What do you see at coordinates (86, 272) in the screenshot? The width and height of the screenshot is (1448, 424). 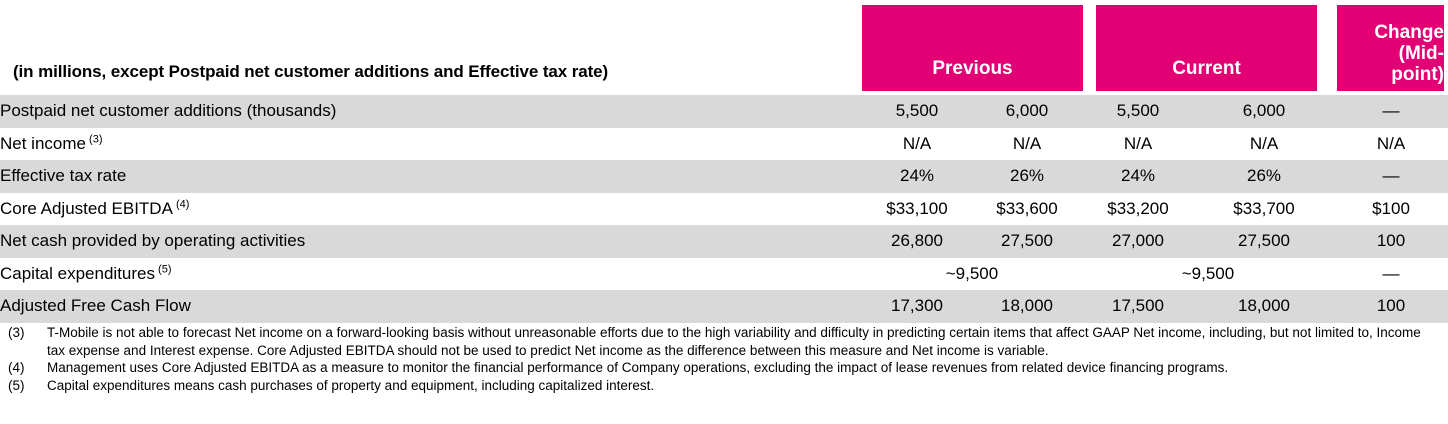 I see `row-label: Capital expenditures (5)` at bounding box center [86, 272].